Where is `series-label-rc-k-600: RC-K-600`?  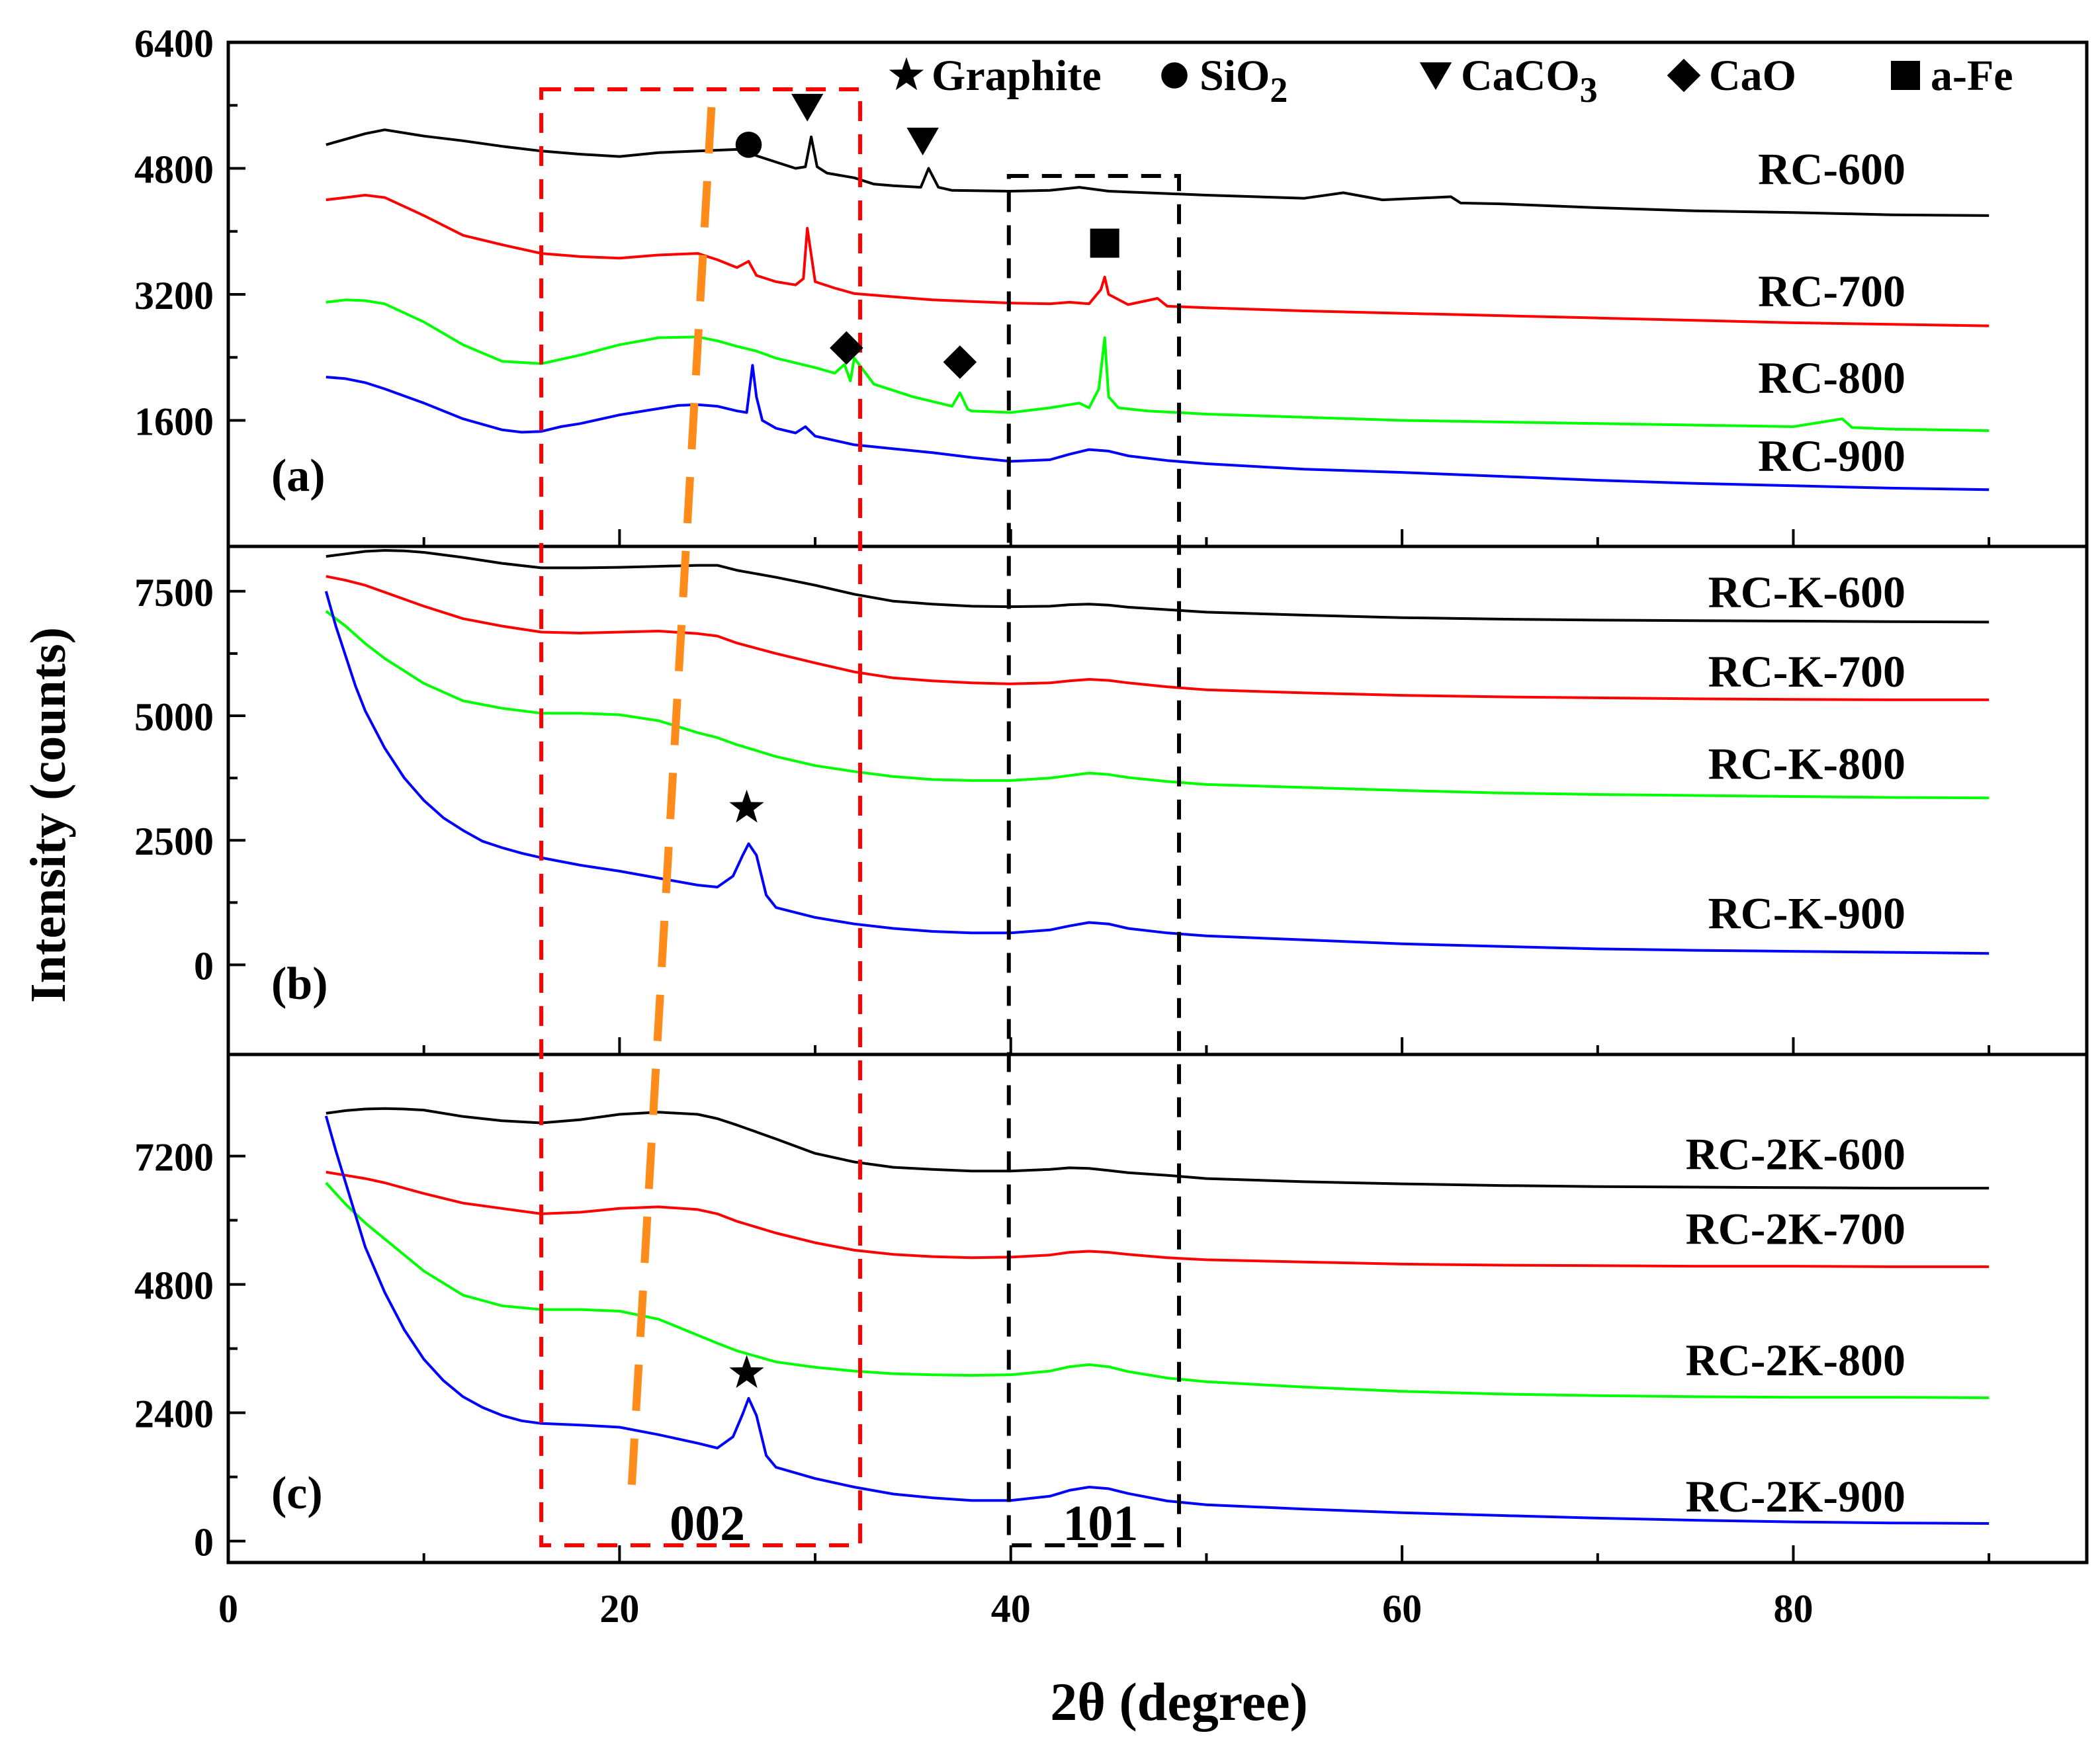
series-label-rc-k-600: RC-K-600 is located at coordinates (1806, 592).